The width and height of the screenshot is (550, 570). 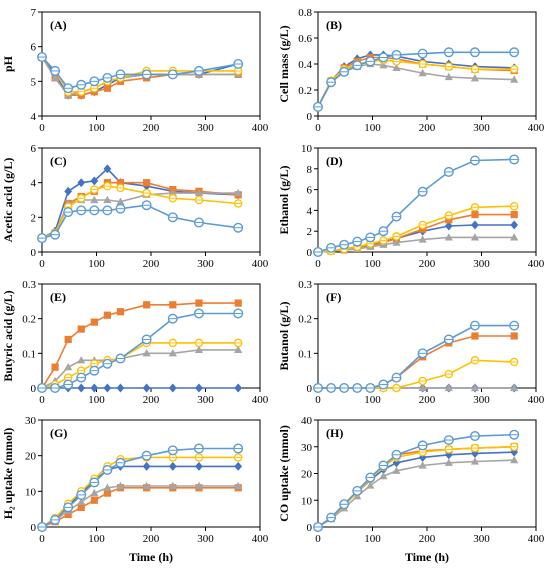 I want to click on x-axis-label: Time (h), so click(x=427, y=557).